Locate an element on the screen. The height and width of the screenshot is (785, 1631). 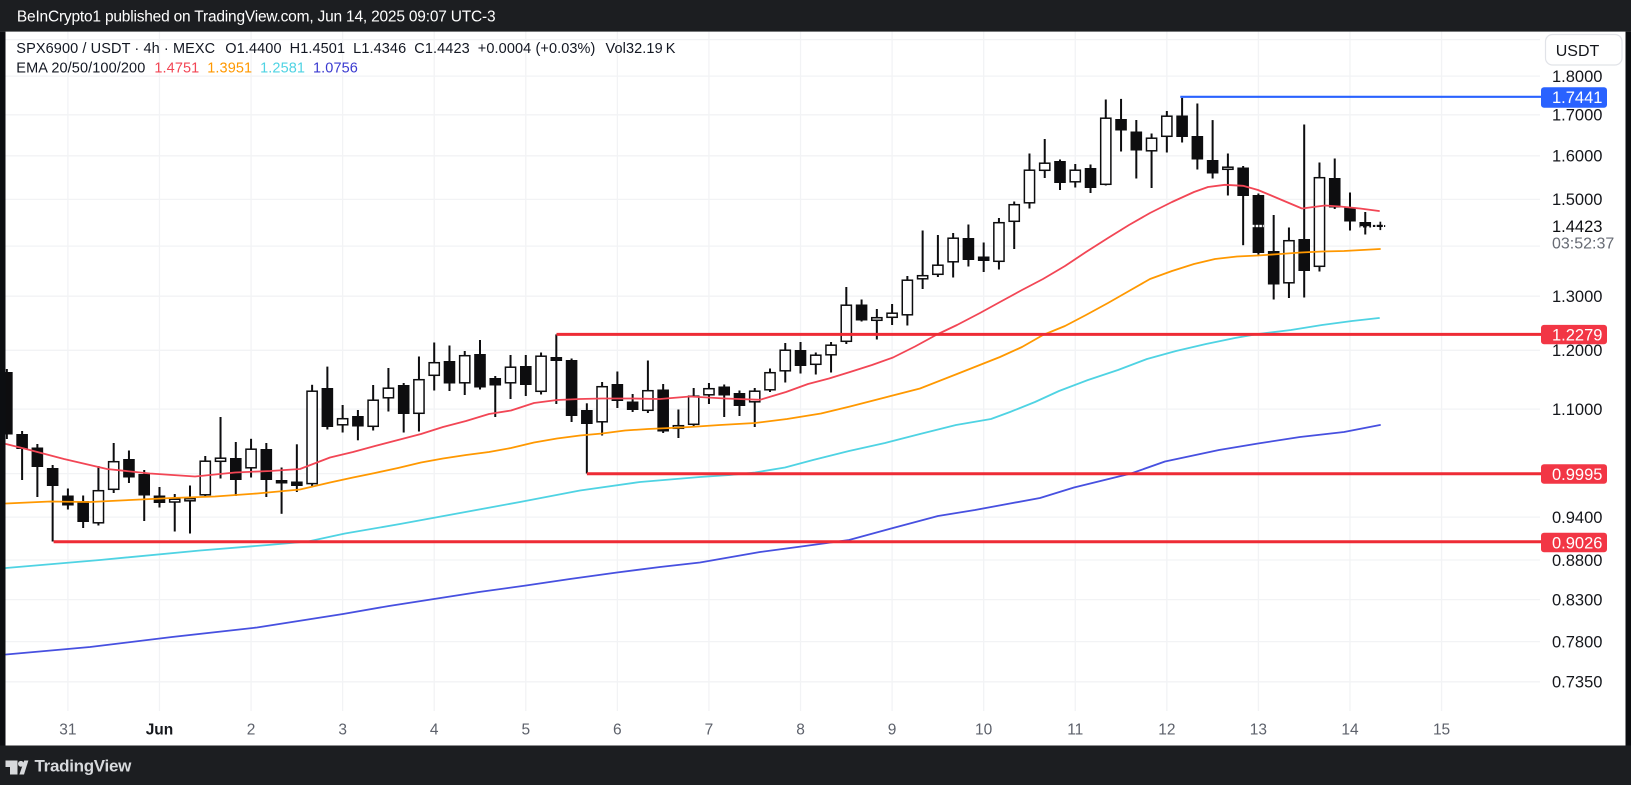
svg-text: 3 is located at coordinates (342, 729).